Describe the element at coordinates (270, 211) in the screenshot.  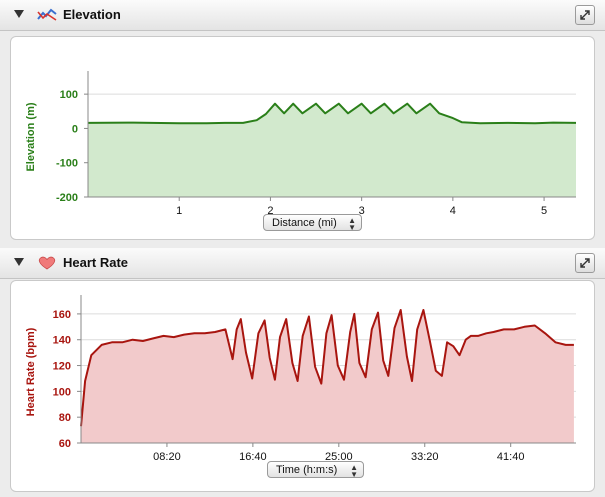
I see `x-tick-label: 2` at that location.